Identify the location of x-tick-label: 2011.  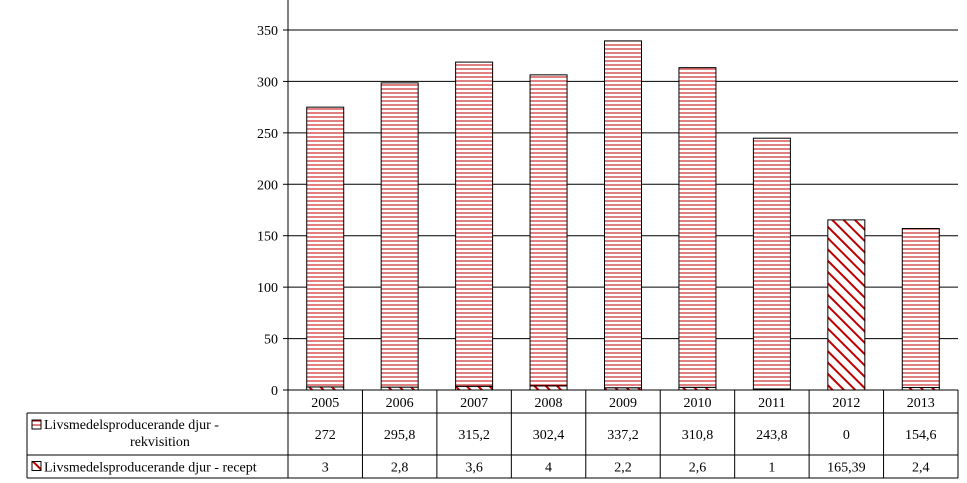
(771, 403).